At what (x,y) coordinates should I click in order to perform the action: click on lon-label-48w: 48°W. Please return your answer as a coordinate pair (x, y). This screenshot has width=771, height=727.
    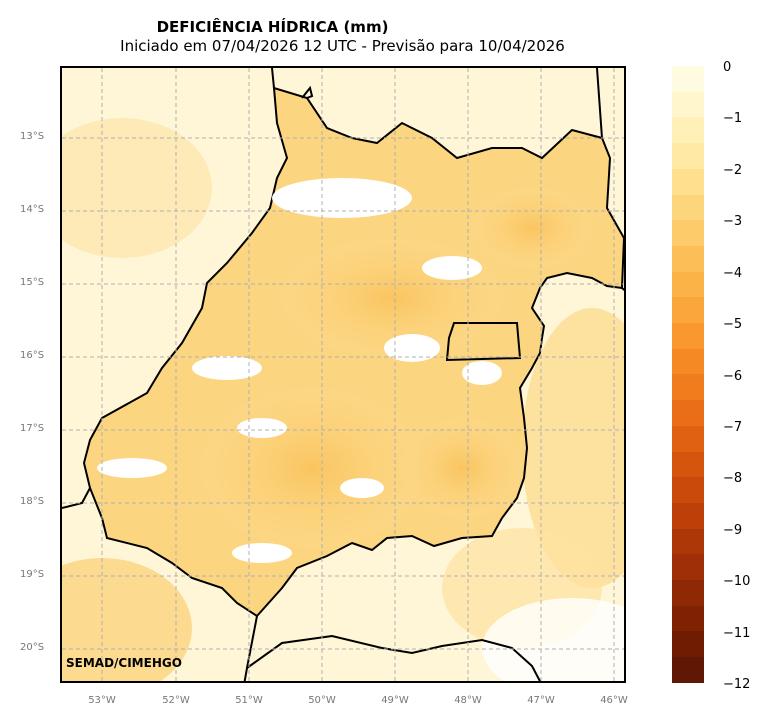
    Looking at the image, I should click on (468, 700).